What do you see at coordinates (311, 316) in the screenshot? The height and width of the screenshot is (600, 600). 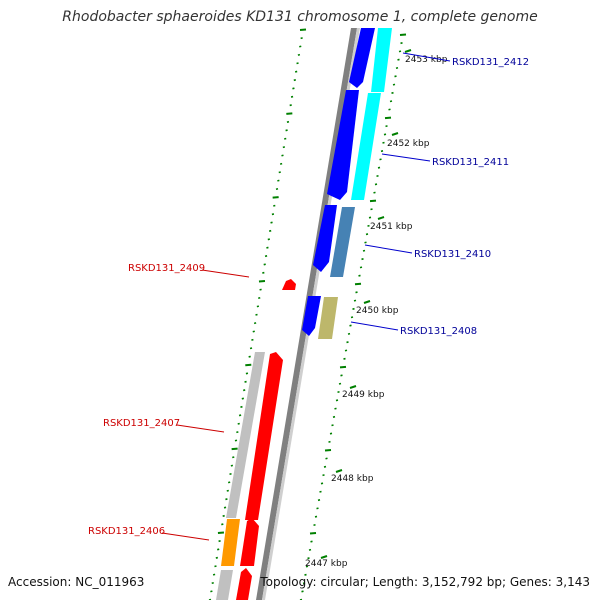 I see `gene-arrow-2408-blue` at bounding box center [311, 316].